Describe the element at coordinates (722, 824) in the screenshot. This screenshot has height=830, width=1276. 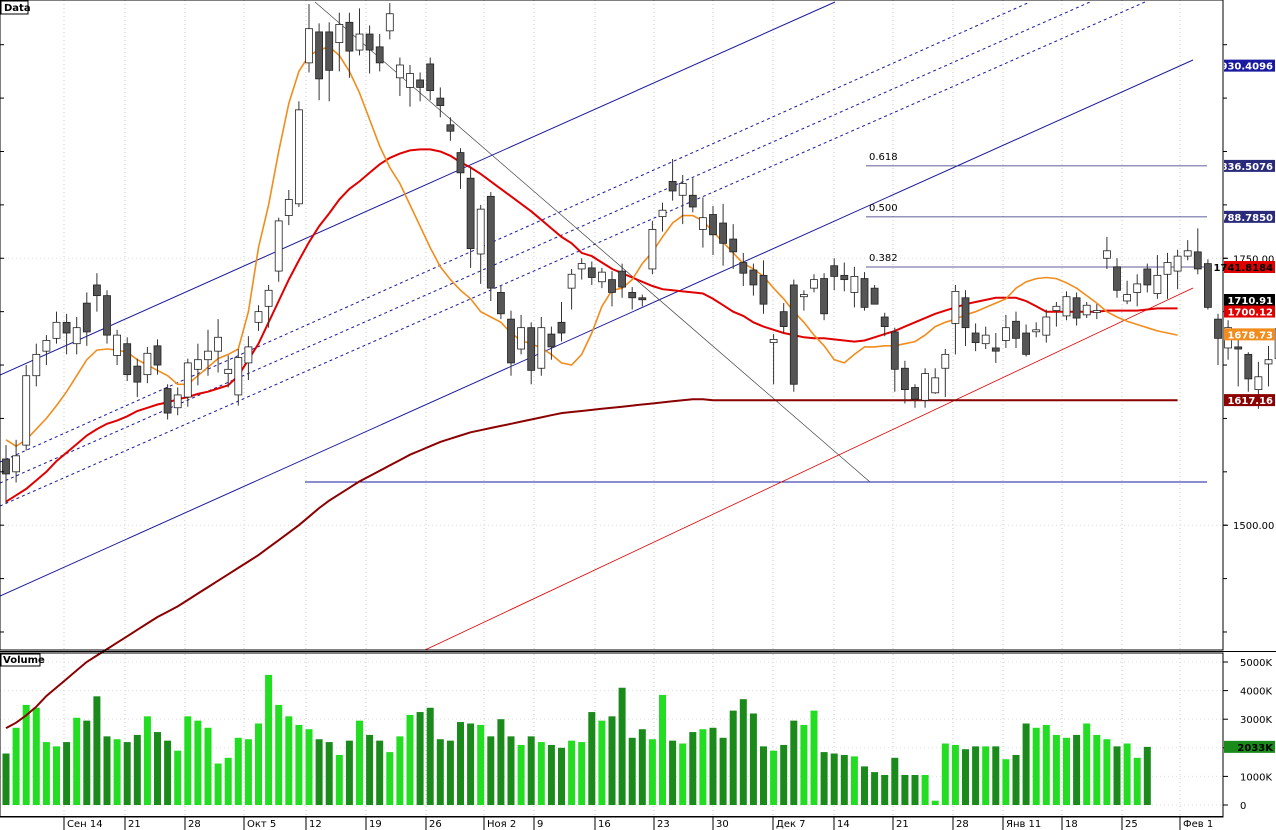
I see `x-tick-label: 30` at that location.